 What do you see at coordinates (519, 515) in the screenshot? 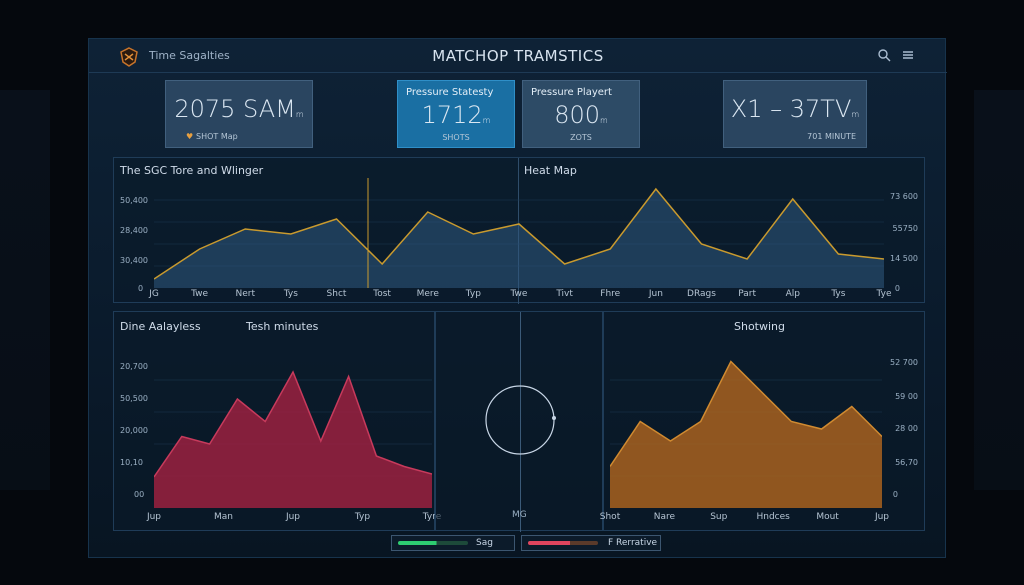
I see `center-label: MG` at bounding box center [519, 515].